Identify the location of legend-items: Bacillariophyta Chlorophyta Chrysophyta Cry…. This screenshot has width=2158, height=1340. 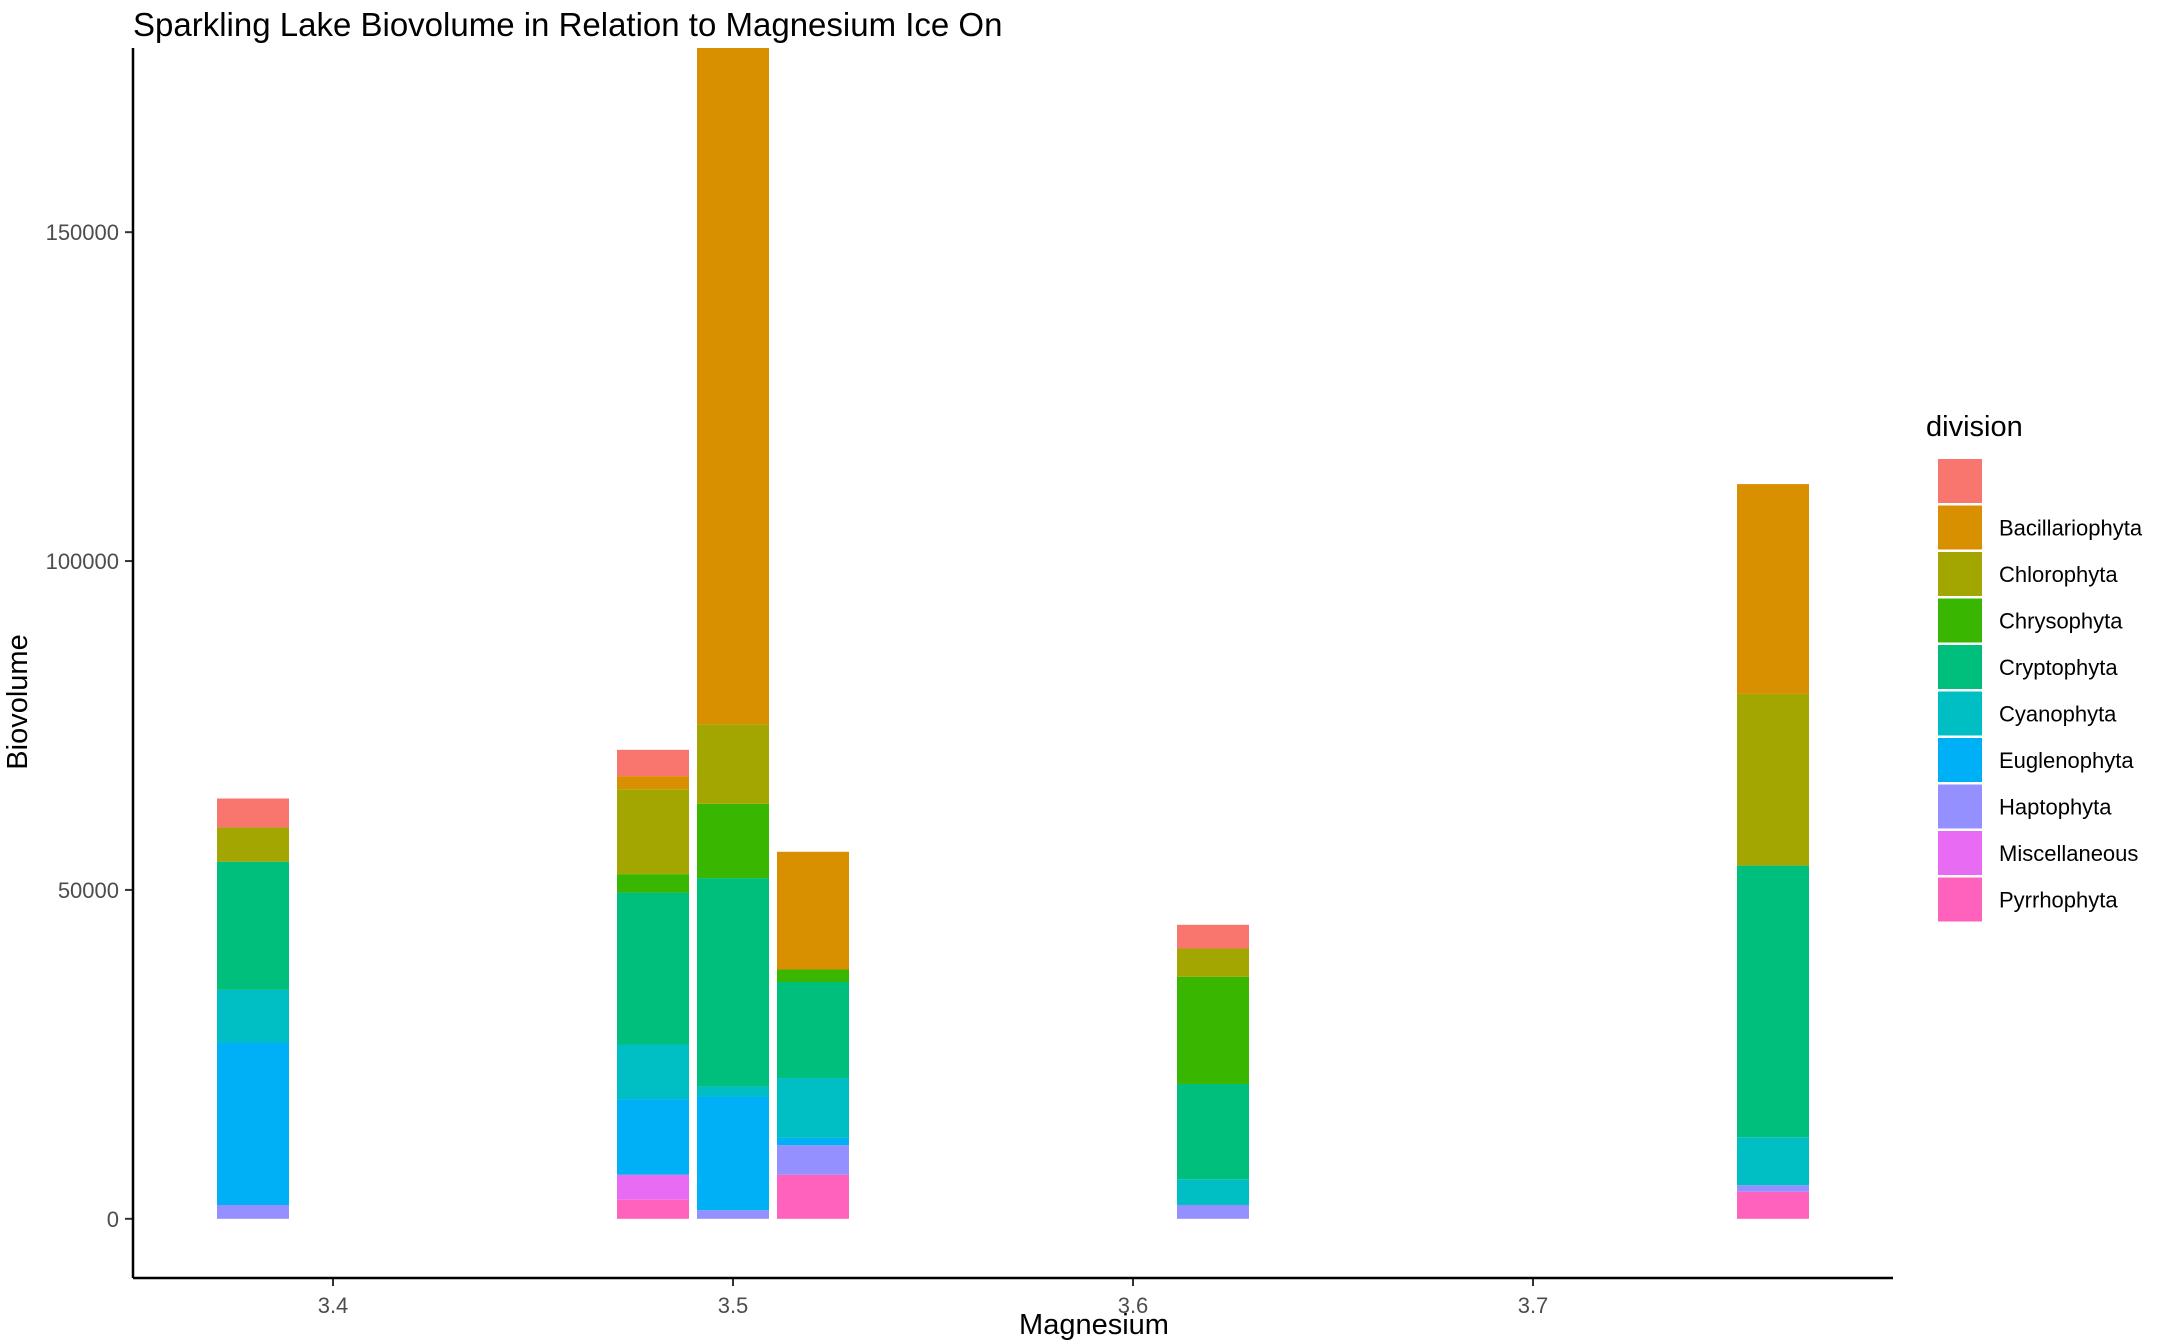
(2040, 690).